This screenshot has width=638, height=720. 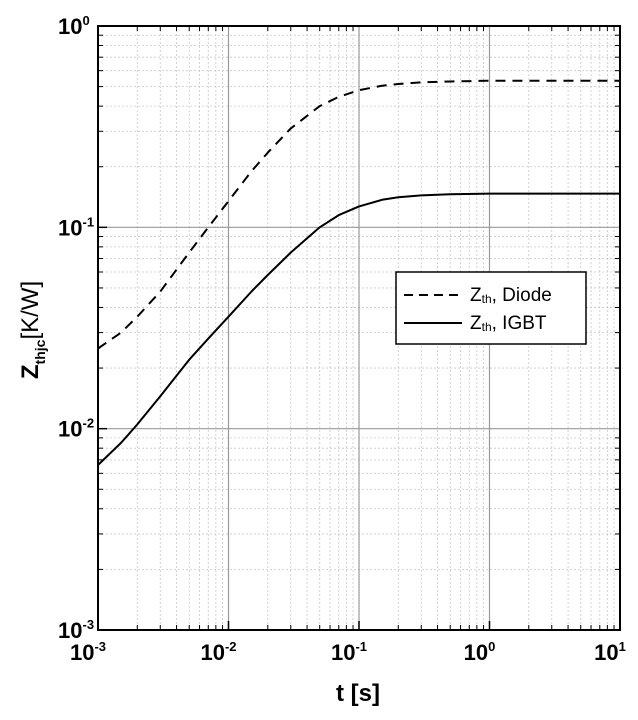 What do you see at coordinates (88, 221) in the screenshot?
I see `y-tick-label-exponent: -1` at bounding box center [88, 221].